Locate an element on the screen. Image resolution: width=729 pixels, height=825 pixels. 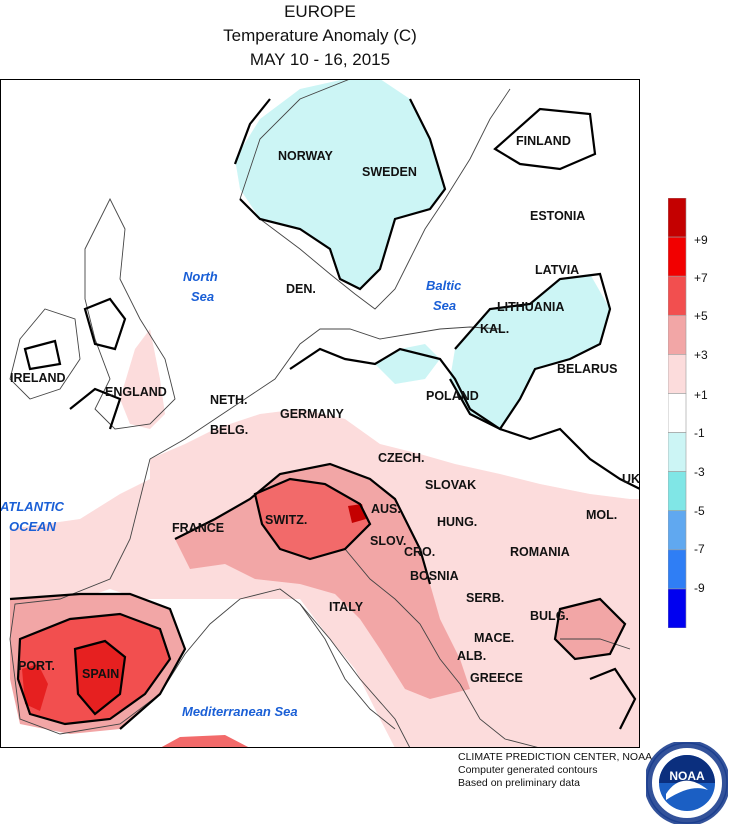
label-bulgaria: BULG. is located at coordinates (549, 616).